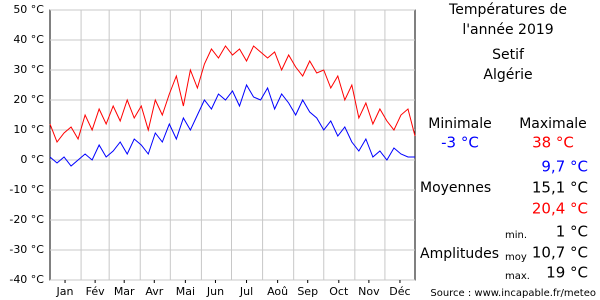 Image resolution: width=600 pixels, height=300 pixels. What do you see at coordinates (28, 69) in the screenshot?
I see `y-tick-label: 30 °C` at bounding box center [28, 69].